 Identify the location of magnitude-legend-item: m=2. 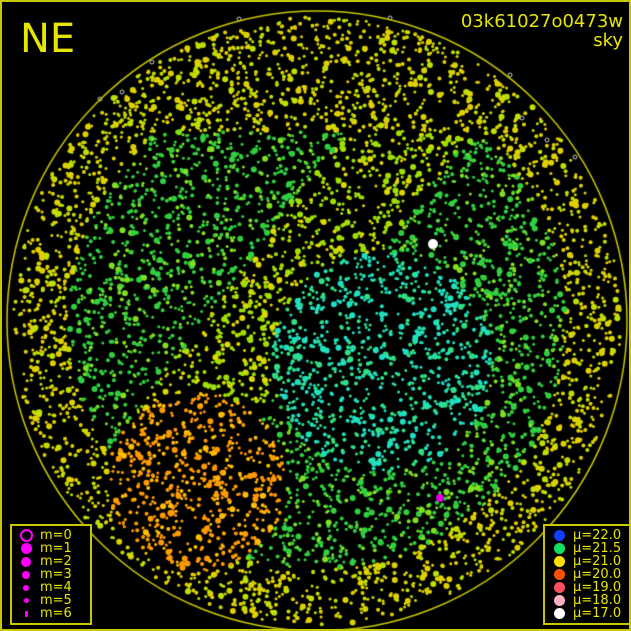
(51, 561).